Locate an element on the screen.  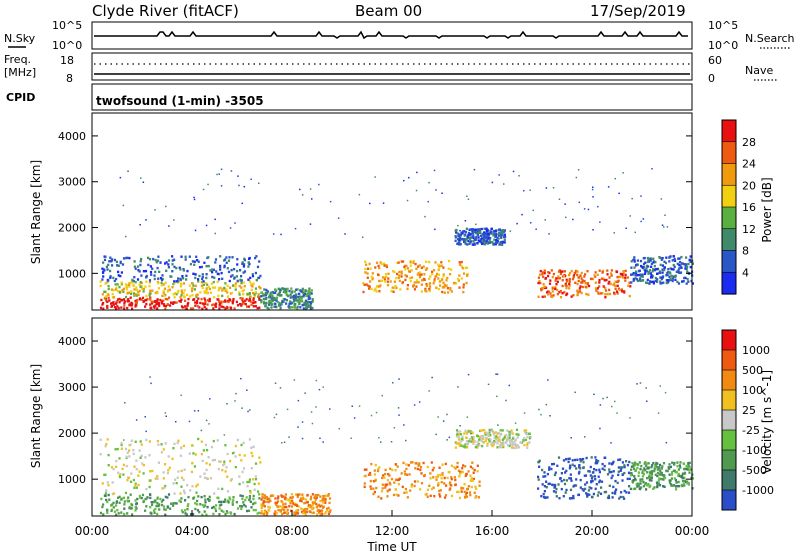
power-scatter is located at coordinates (394, 203).